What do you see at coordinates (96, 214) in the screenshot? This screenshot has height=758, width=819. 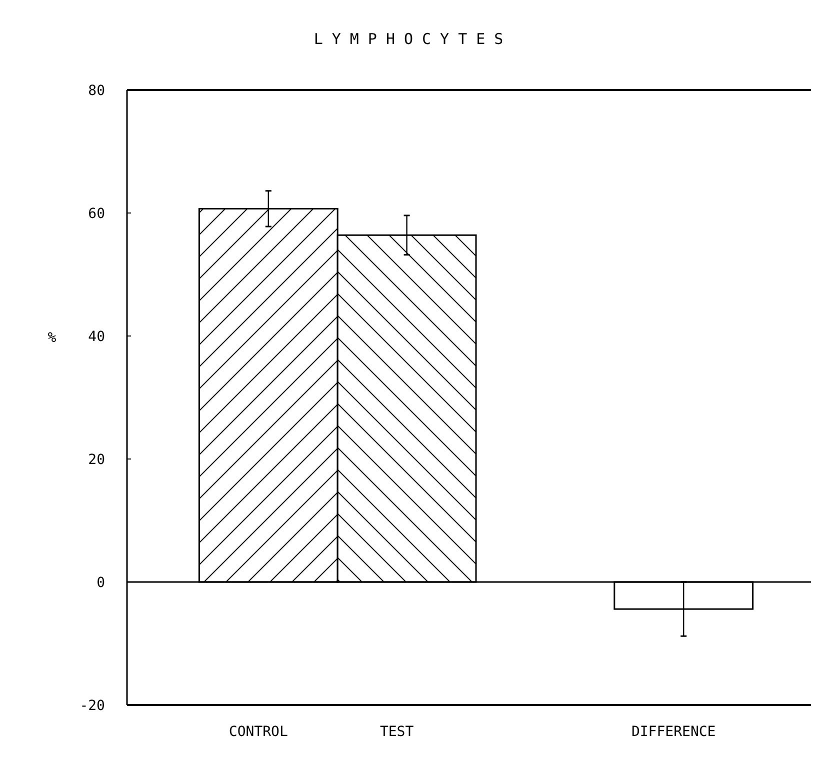 I see `y-tick-label: 60` at bounding box center [96, 214].